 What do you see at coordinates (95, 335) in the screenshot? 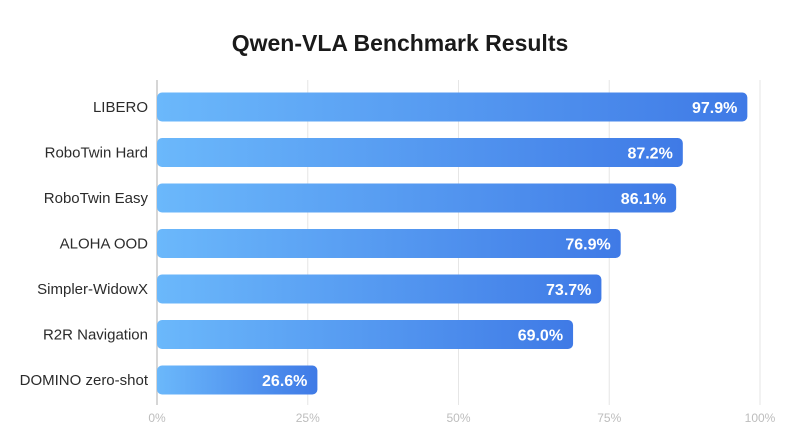
I see `category-label: R2R Navigation` at bounding box center [95, 335].